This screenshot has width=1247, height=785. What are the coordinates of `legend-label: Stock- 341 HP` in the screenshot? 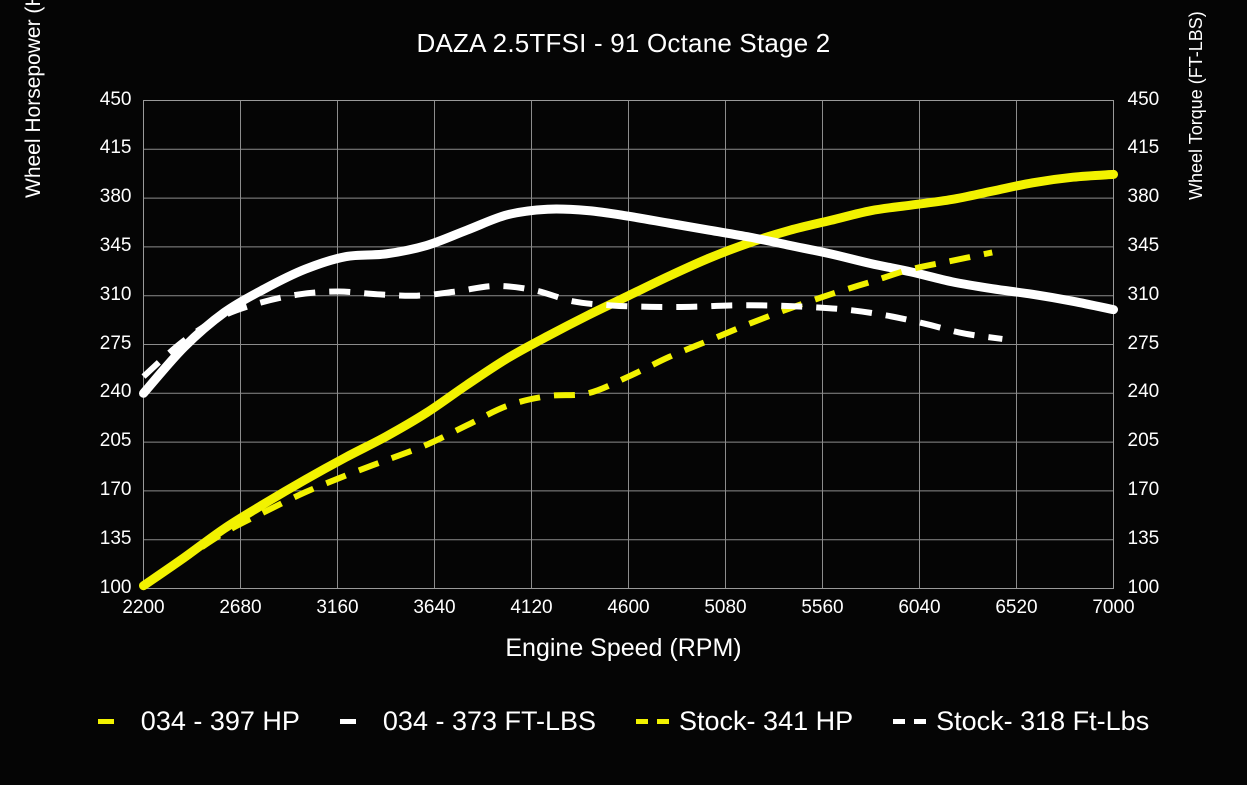 It's located at (766, 721).